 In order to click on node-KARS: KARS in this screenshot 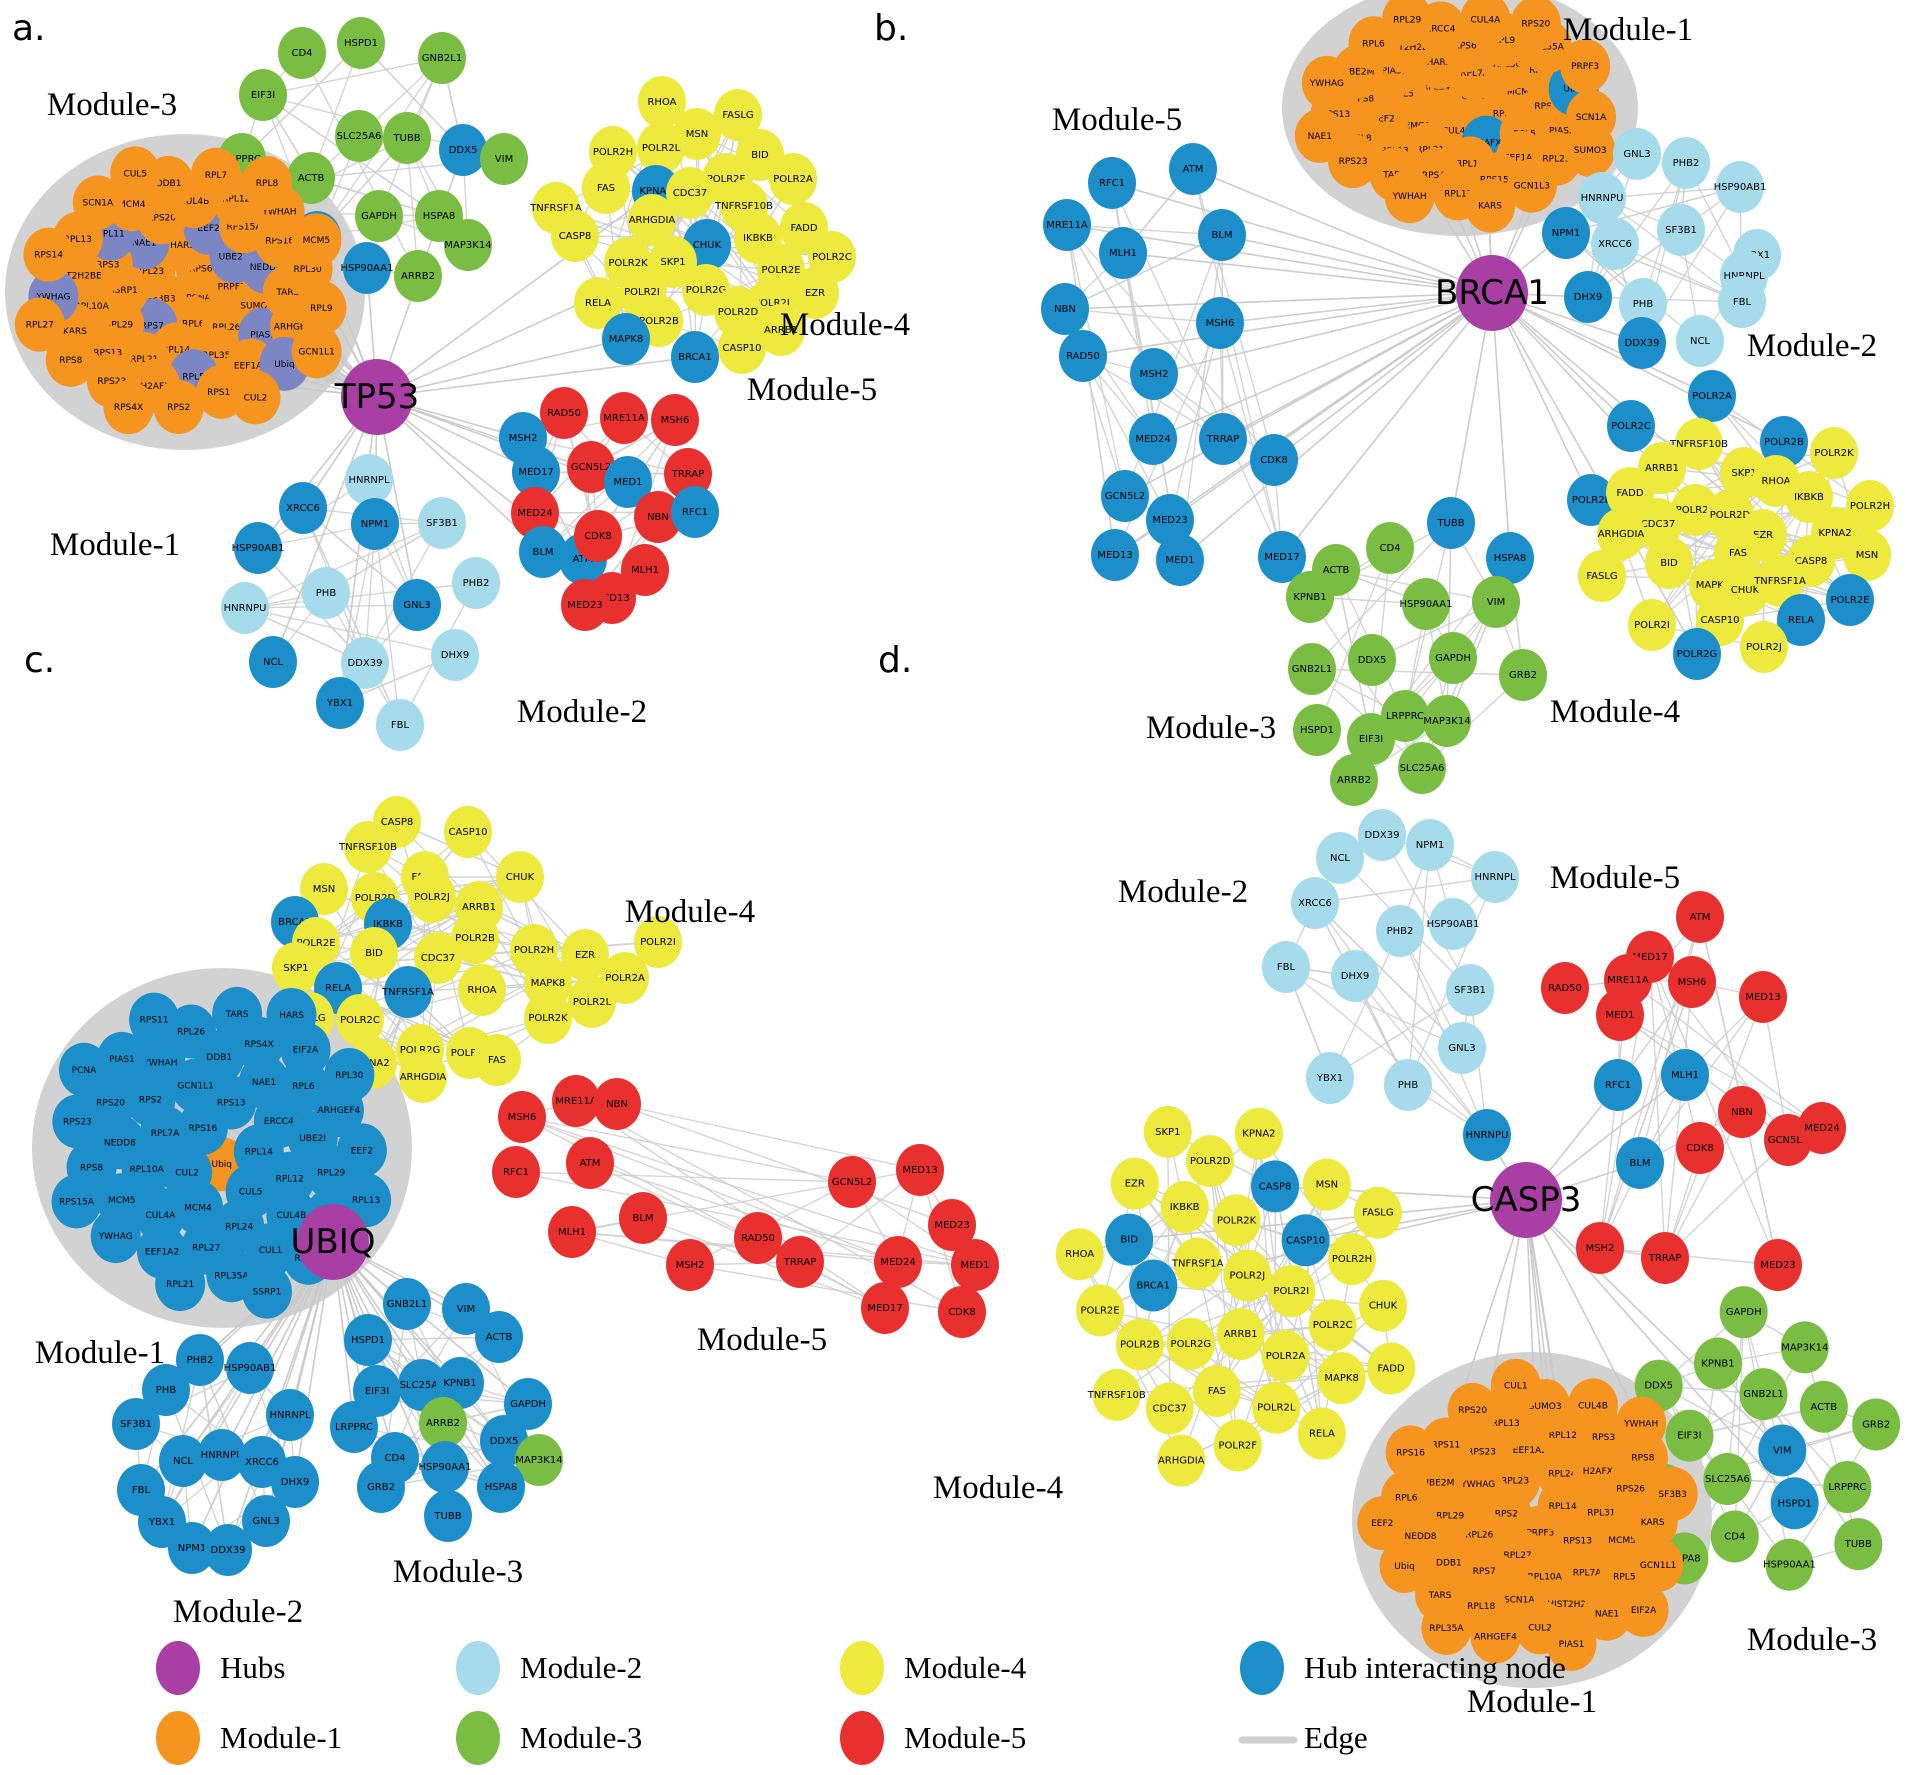, I will do `click(1490, 205)`.